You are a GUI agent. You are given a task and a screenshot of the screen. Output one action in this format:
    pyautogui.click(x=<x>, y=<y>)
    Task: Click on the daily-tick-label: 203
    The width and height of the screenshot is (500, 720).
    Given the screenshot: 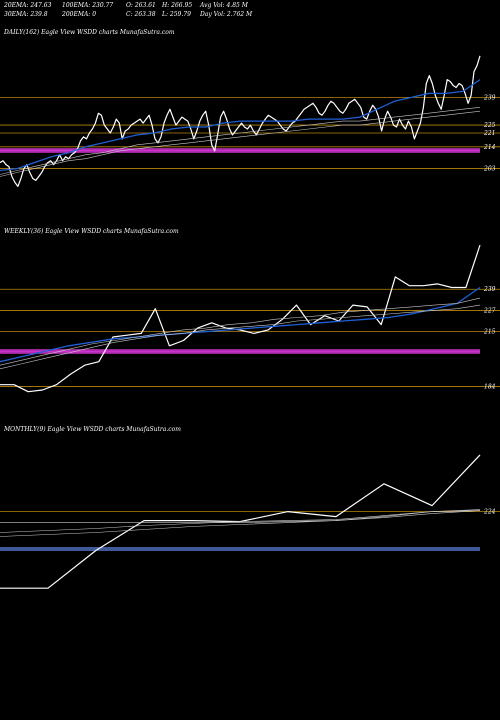 What is the action you would take?
    pyautogui.click(x=489, y=169)
    